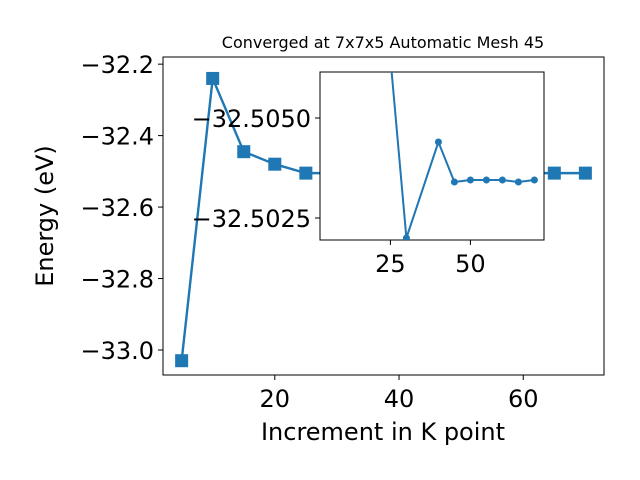  Describe the element at coordinates (256, 169) in the screenshot. I see `inset-y-ticks: −32.5050 −32.5025` at that location.